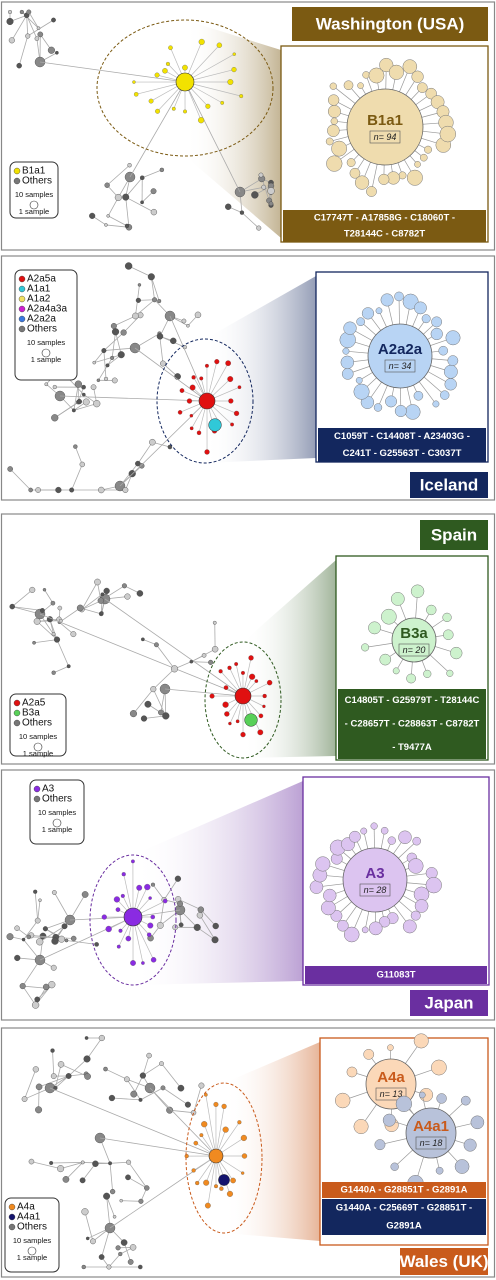 The width and height of the screenshot is (496, 1280). Describe the element at coordinates (375, 890) in the screenshot. I see `n-label: n= 28` at that location.